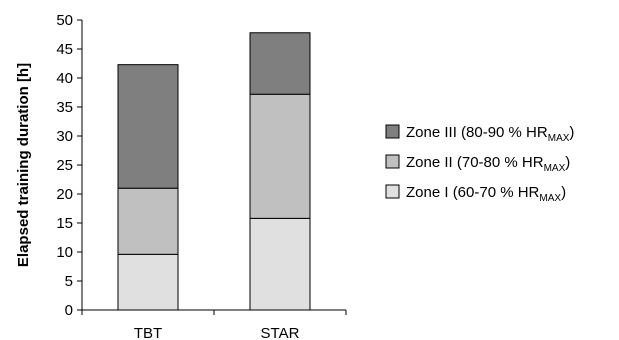 This screenshot has width=619, height=340. What do you see at coordinates (486, 194) in the screenshot?
I see `legend-label: Zone I (60-70 % HRMAX)` at bounding box center [486, 194].